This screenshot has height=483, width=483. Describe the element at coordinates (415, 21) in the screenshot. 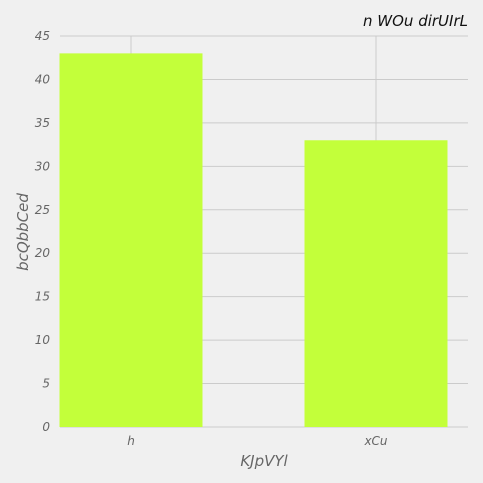

I see `chart-title: n WOu dirUIrL` at that location.